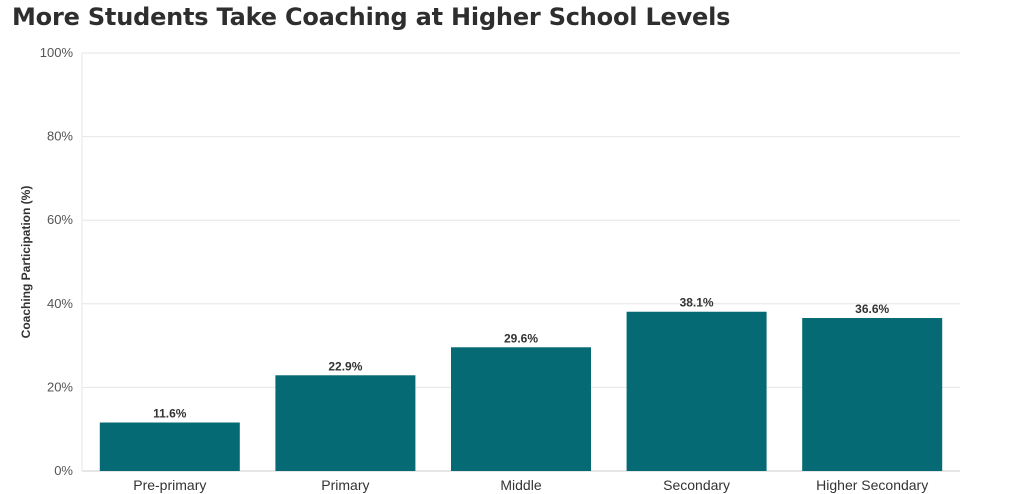 The height and width of the screenshot is (494, 1024). Describe the element at coordinates (63, 470) in the screenshot. I see `y-tick-label: 0%` at that location.